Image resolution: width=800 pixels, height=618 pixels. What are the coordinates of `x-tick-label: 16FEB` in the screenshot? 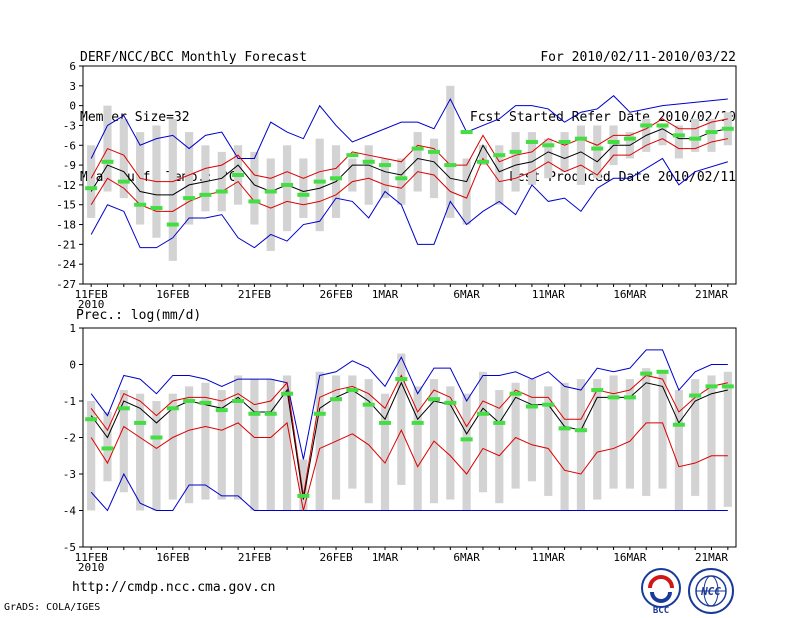 It's located at (172, 557).